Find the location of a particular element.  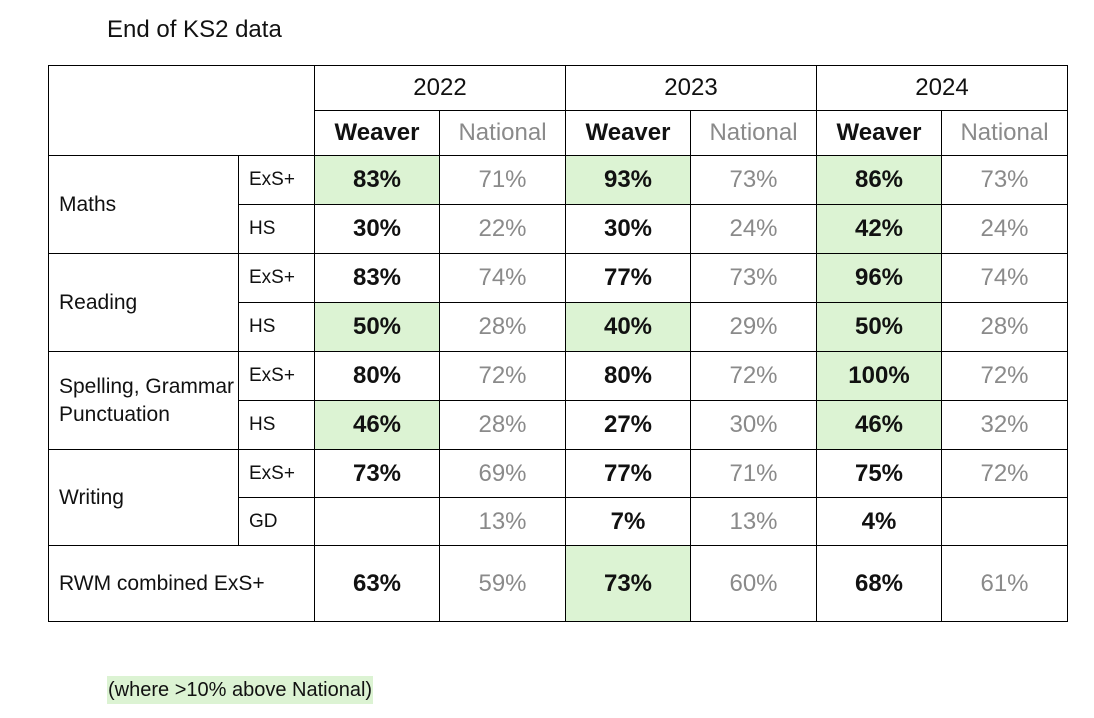

table-row: Writing ExS+ 73% 69% 77% 71% 75% 72% is located at coordinates (558, 497).